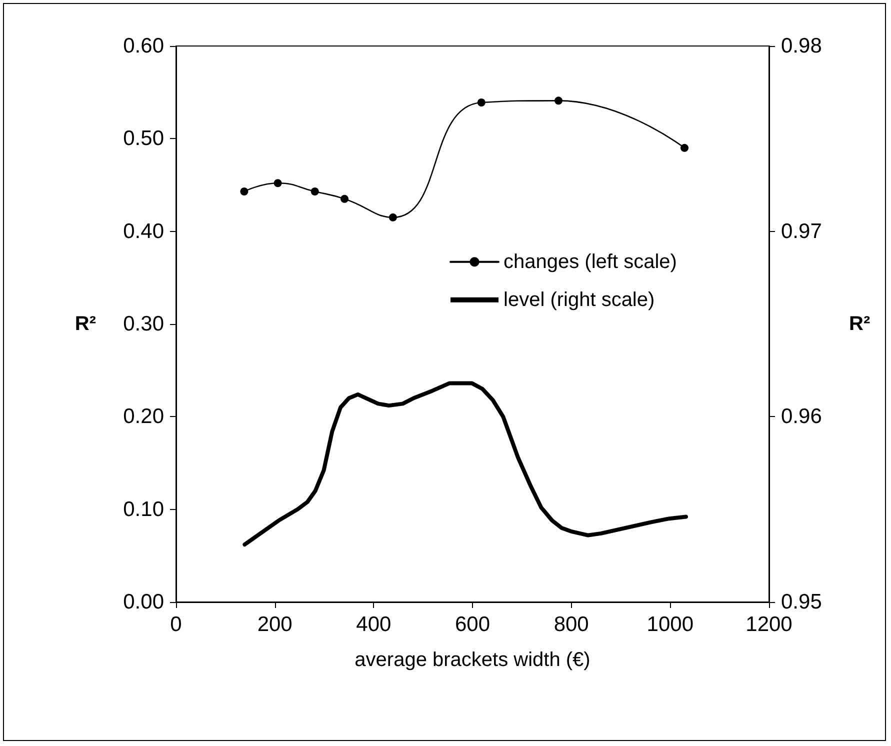 The width and height of the screenshot is (891, 746). I want to click on y2-tick-label: 0.96, so click(801, 416).